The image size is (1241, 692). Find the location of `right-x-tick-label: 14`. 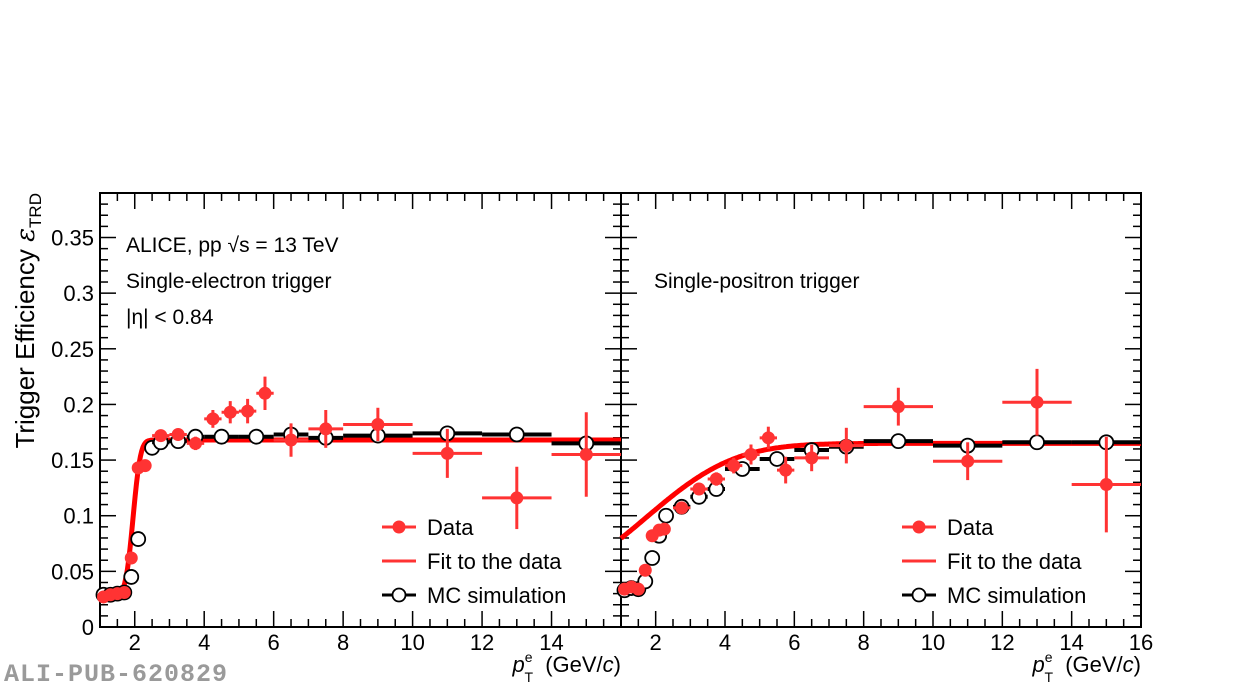

right-x-tick-label: 14 is located at coordinates (1071, 642).